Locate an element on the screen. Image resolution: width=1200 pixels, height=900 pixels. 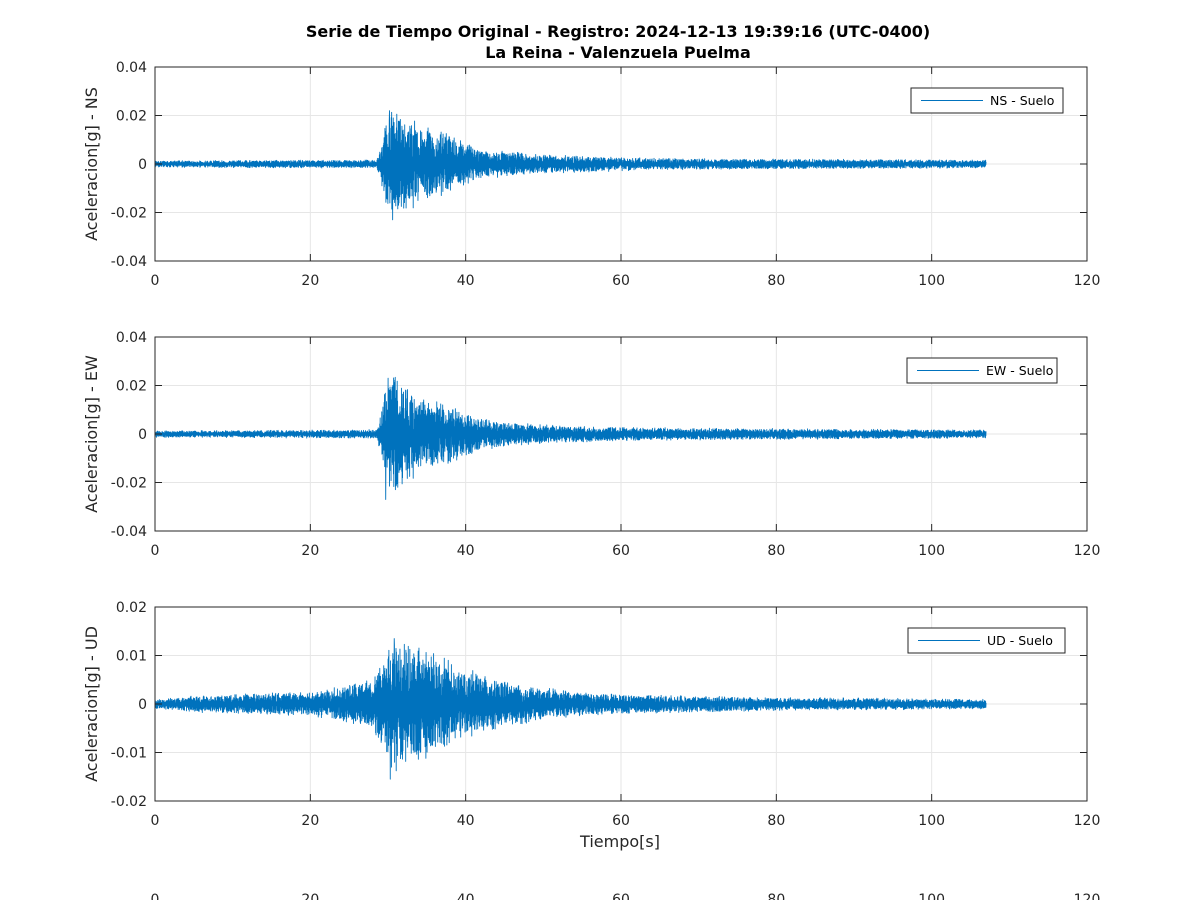
clipped-x-tick-label: 100 is located at coordinates (931, 896).